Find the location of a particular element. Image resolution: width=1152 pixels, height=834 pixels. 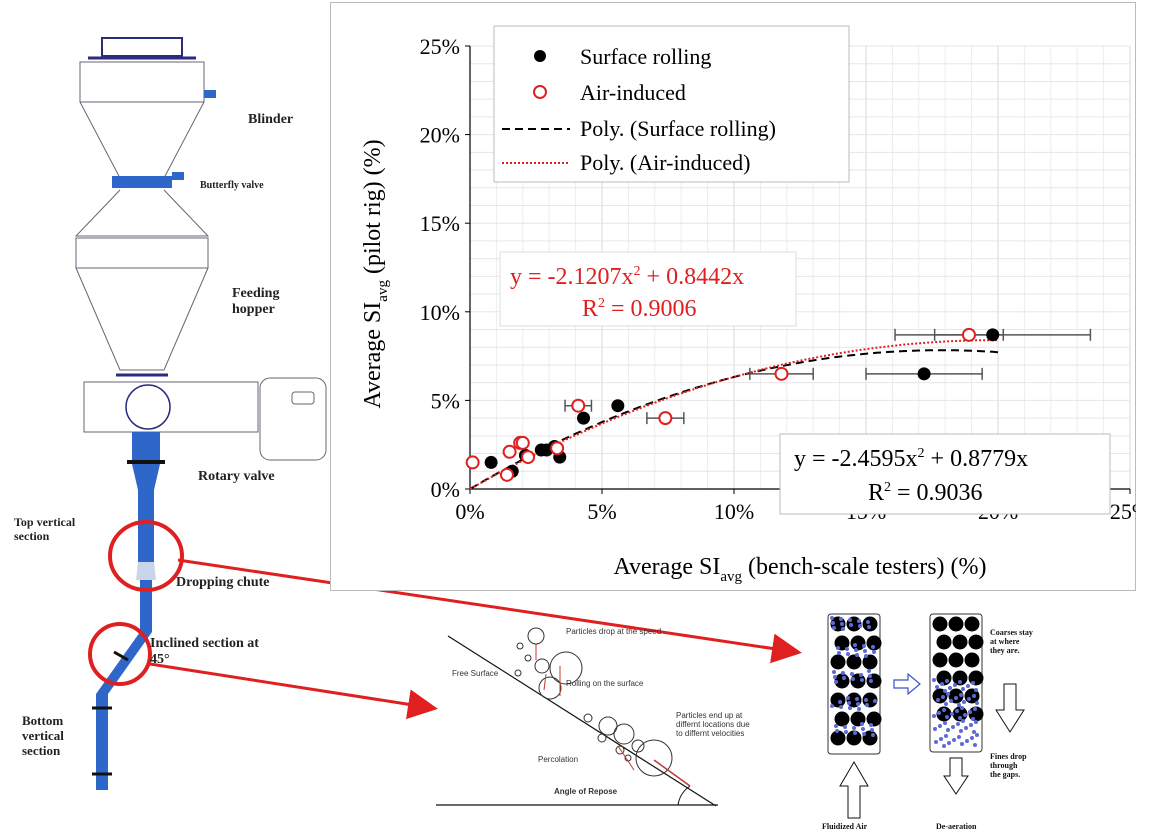

particles-after is located at coordinates (958, 682).